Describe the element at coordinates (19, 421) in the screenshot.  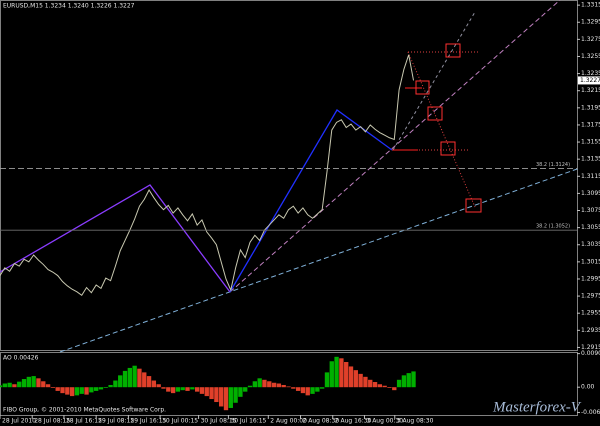
I see `x-tick-label: 28 Jul 2010` at that location.